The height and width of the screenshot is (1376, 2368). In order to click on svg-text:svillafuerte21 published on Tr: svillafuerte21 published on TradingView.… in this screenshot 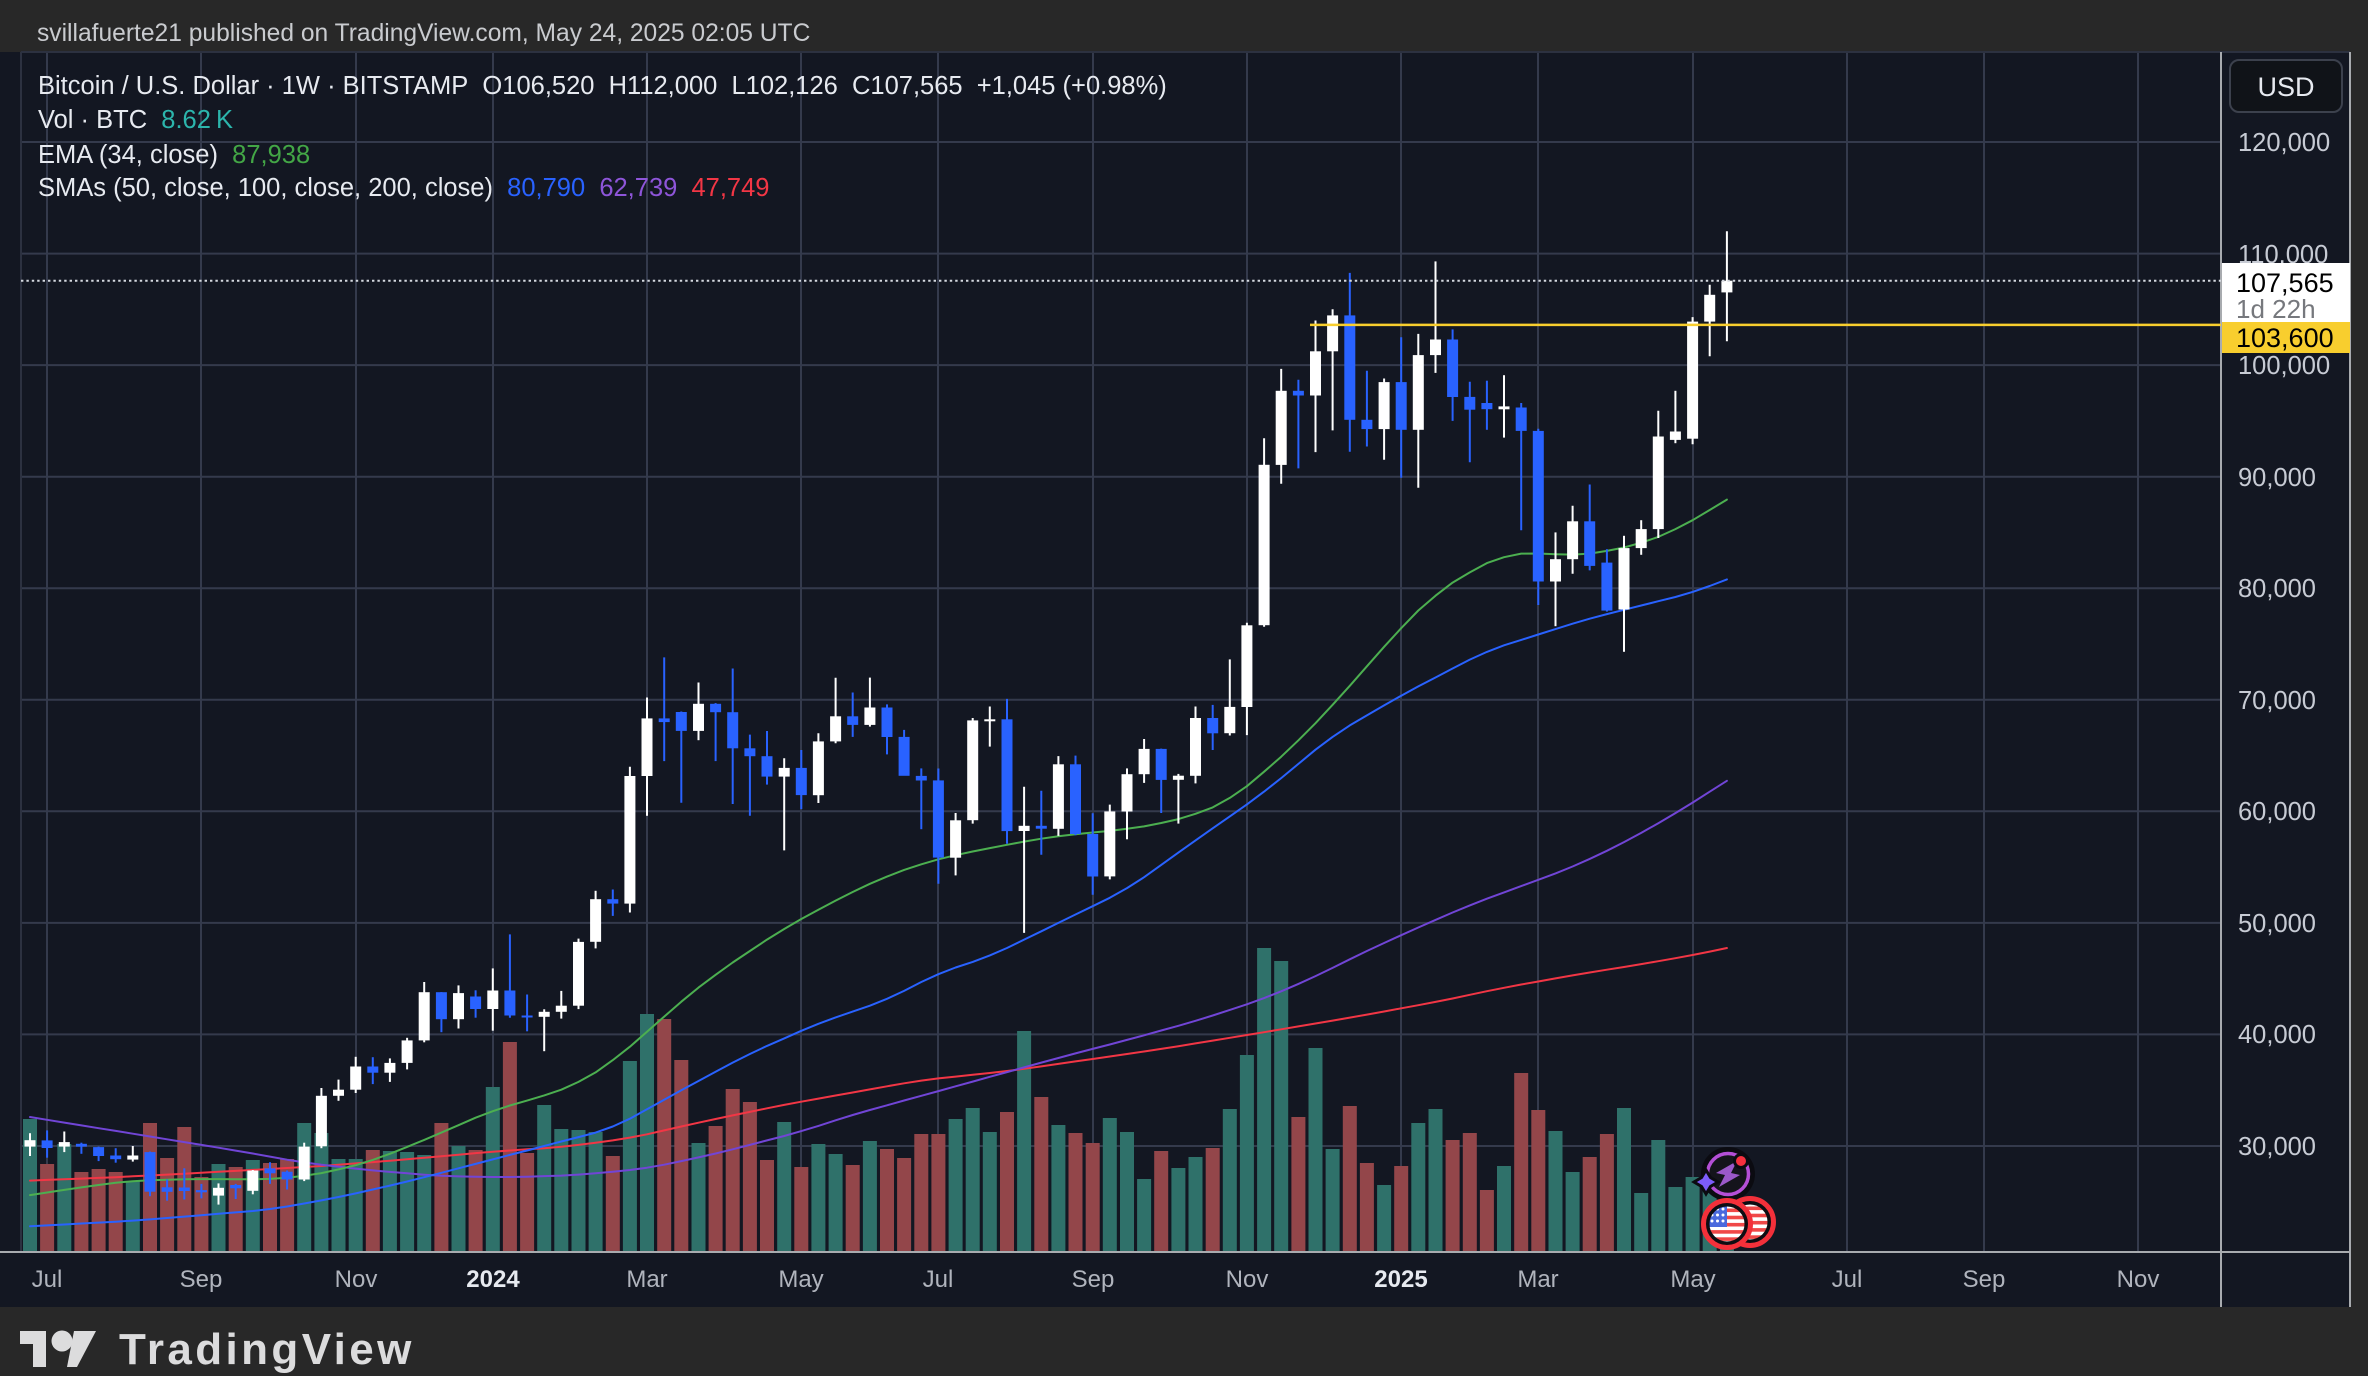, I will do `click(423, 33)`.